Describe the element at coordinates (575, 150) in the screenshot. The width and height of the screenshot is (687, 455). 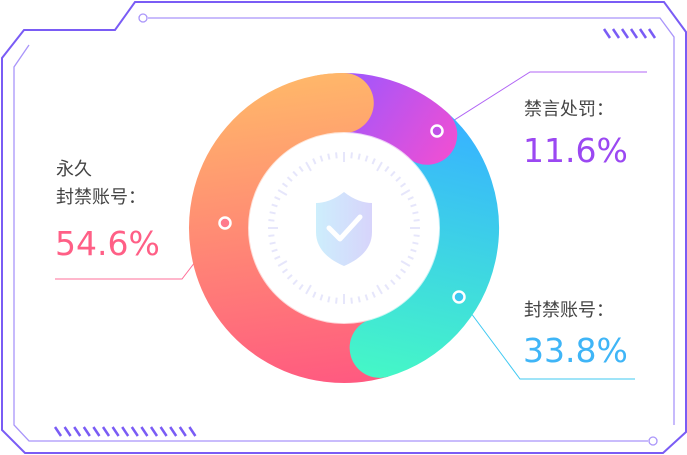
I see `value-mute: 11.6%` at that location.